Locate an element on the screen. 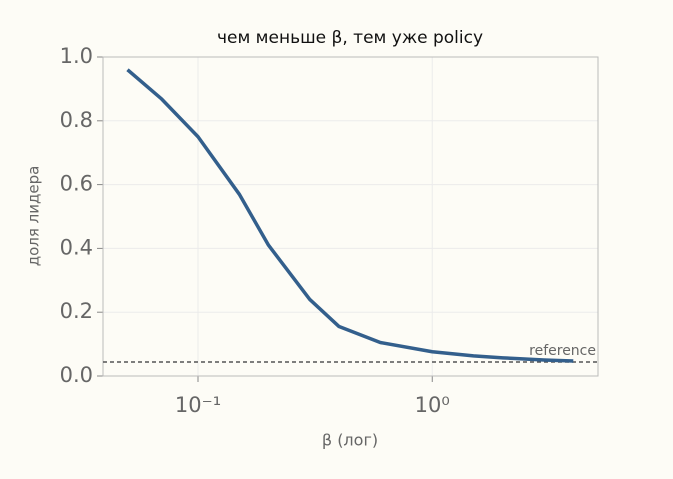 The width and height of the screenshot is (673, 479). reference-label: reference is located at coordinates (562, 351).